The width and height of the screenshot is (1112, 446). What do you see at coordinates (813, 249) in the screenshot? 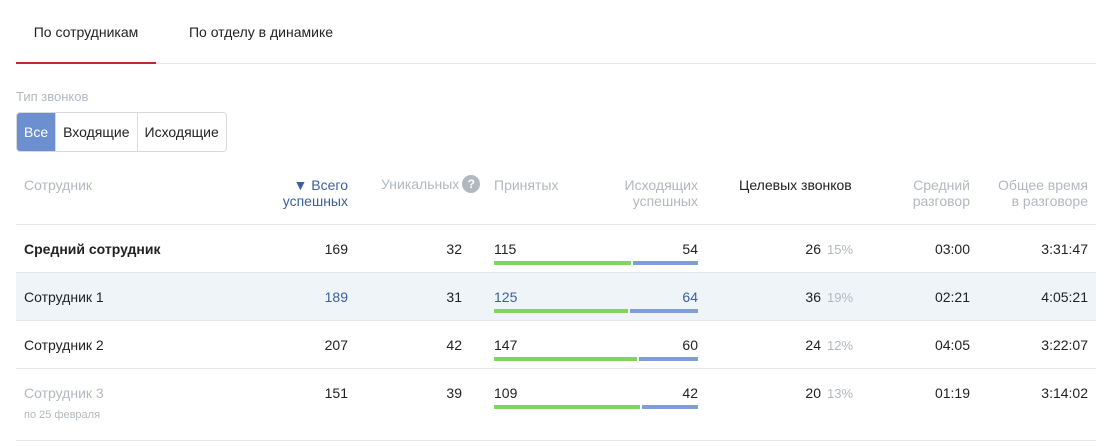
I see `target-calls-value: 26` at bounding box center [813, 249].